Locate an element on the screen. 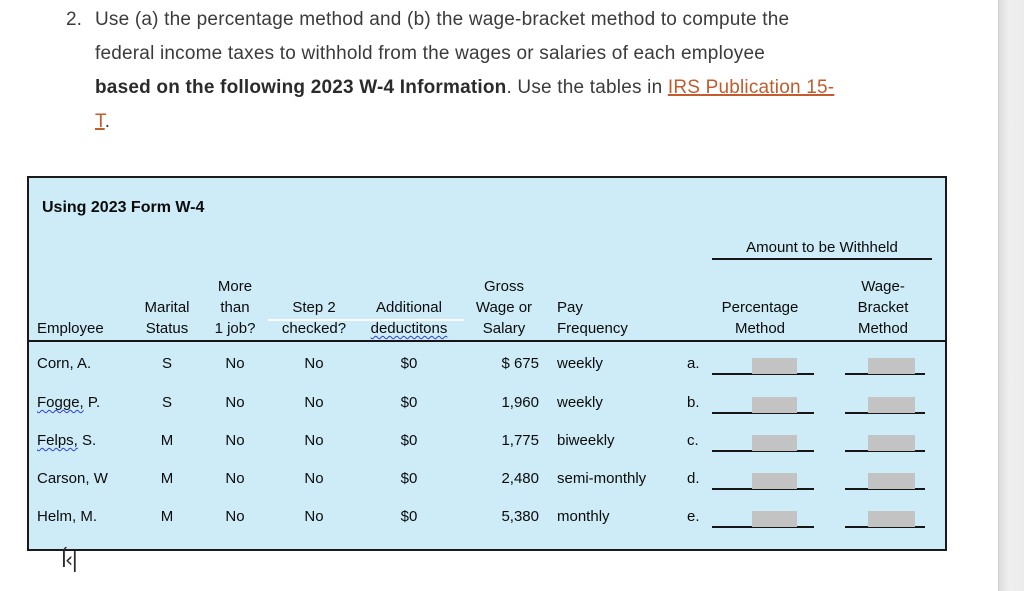  answer-letter: e. is located at coordinates (693, 516).